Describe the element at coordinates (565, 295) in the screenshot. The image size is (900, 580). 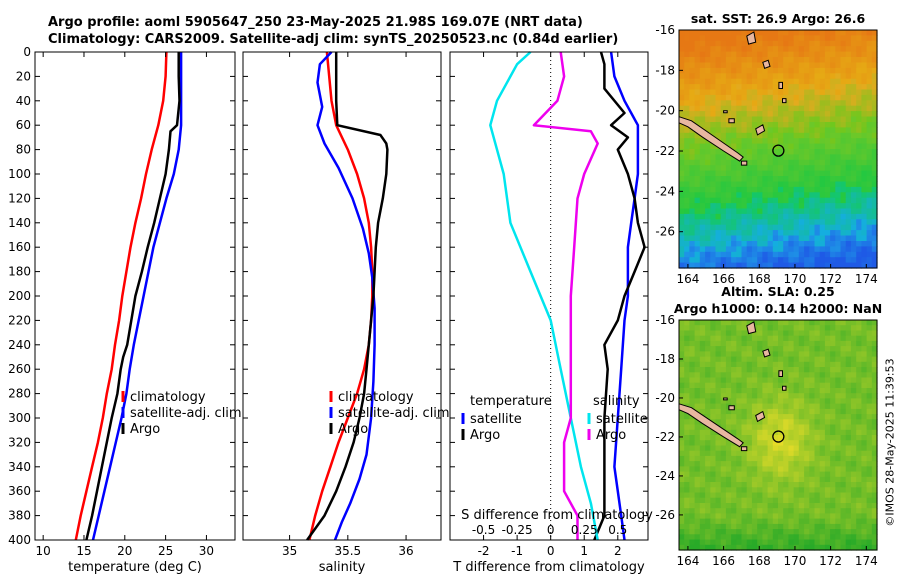
I see `sdiff-series-argo` at that location.